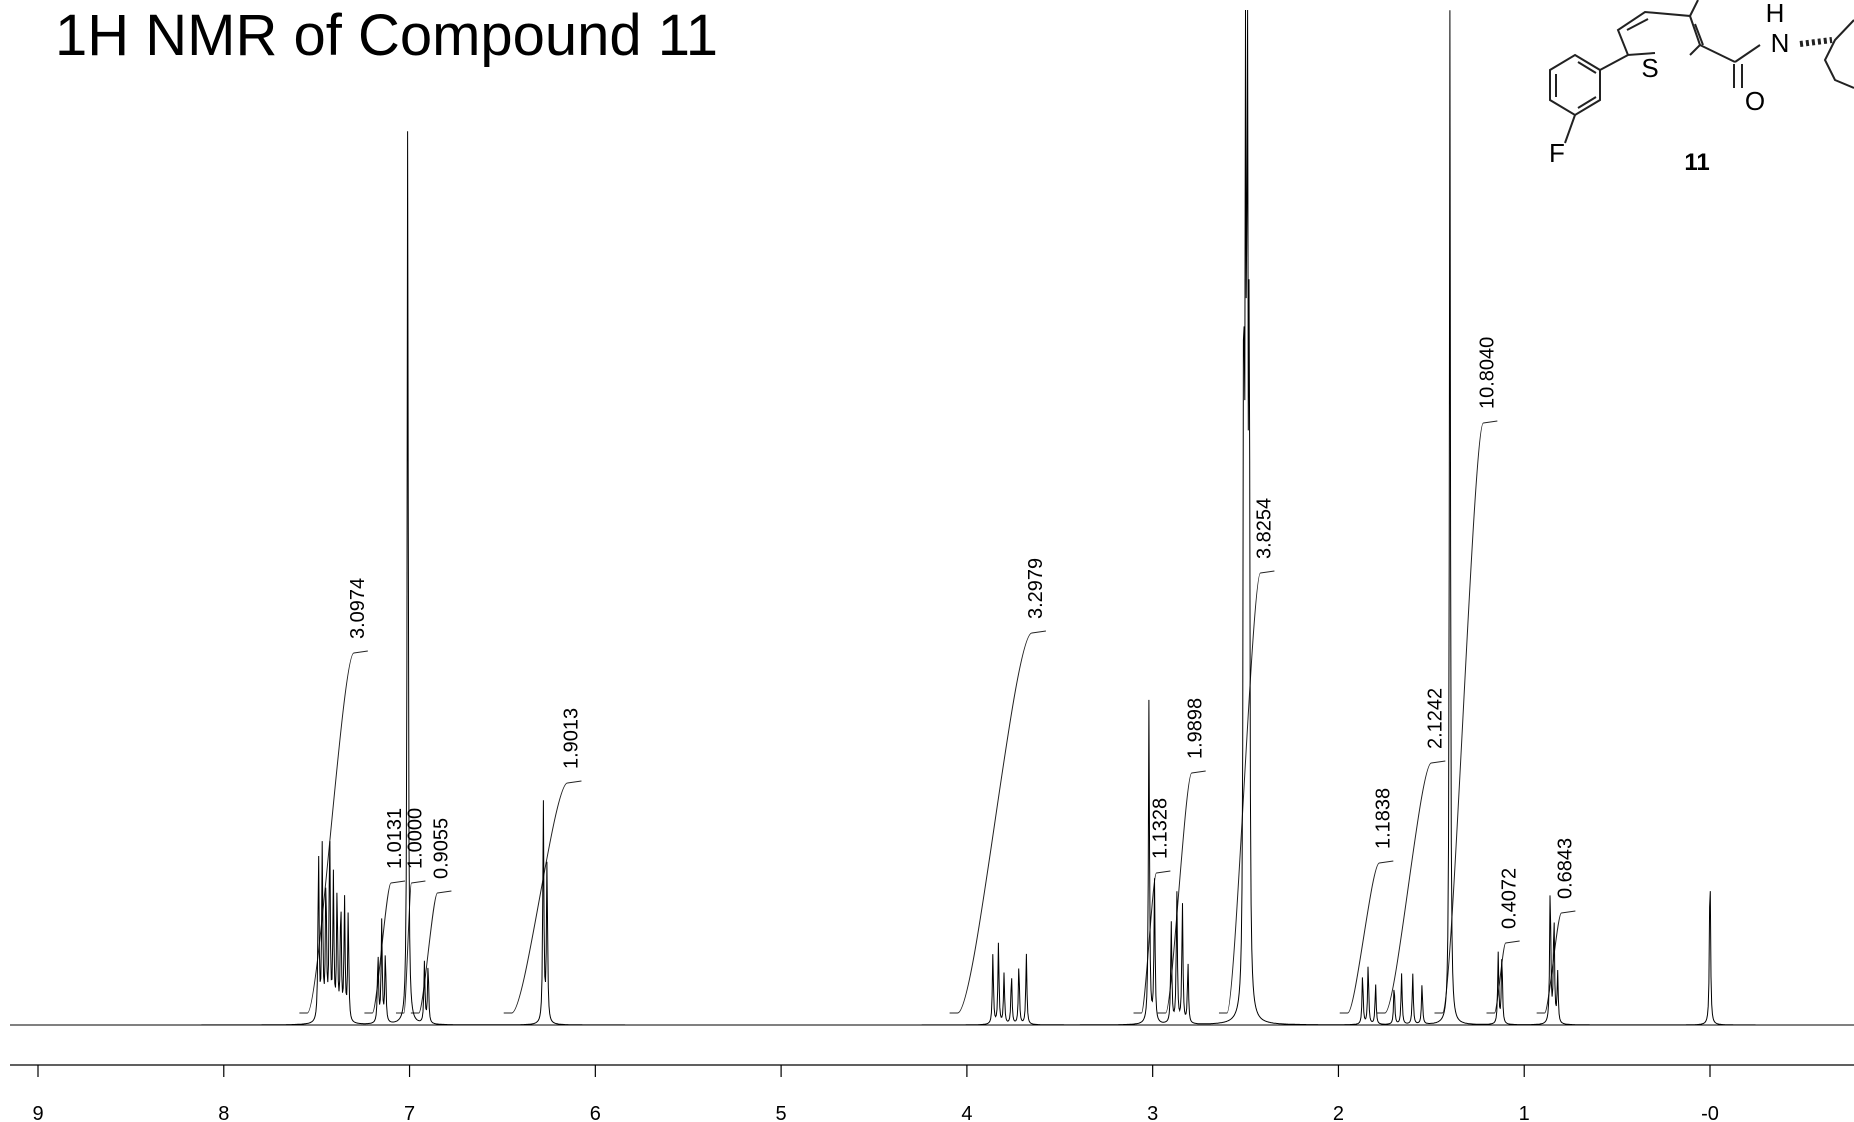 This screenshot has height=1122, width=1854. I want to click on x-tick-label: 1, so click(1524, 1112).